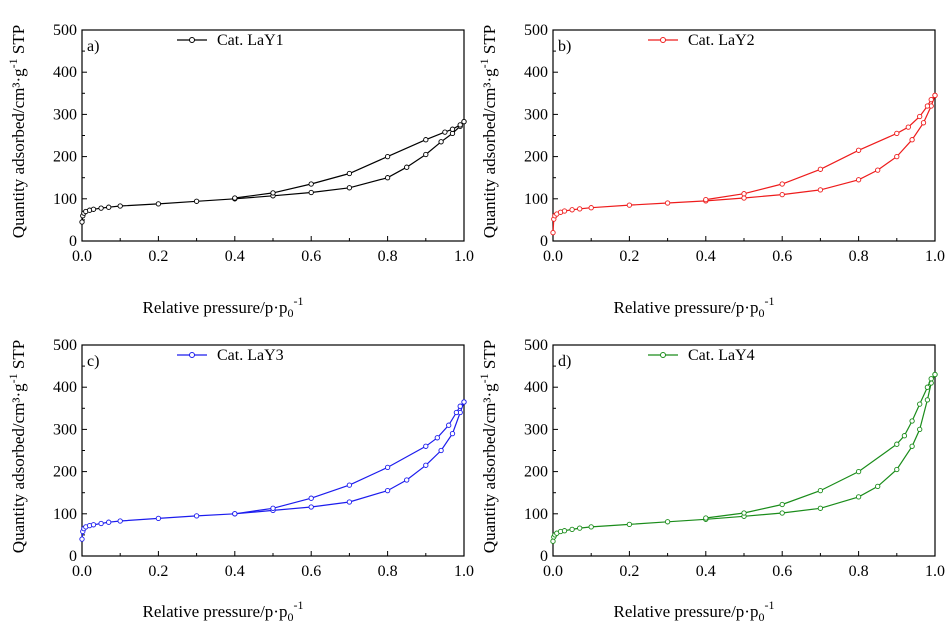 Image resolution: width=949 pixels, height=629 pixels. I want to click on x-tick-label: 0.4, so click(706, 256).